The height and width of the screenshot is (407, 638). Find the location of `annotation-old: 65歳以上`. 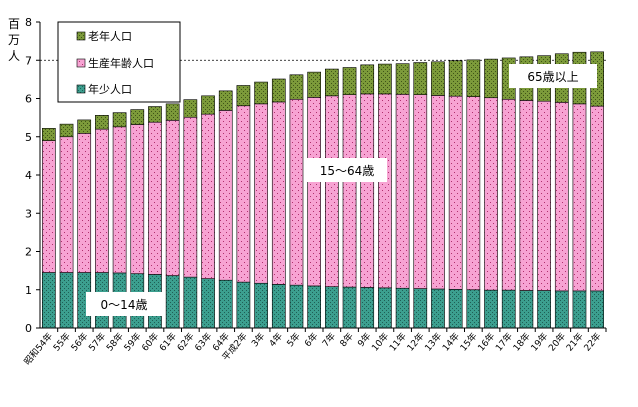

annotation-old: 65歳以上 is located at coordinates (553, 76).